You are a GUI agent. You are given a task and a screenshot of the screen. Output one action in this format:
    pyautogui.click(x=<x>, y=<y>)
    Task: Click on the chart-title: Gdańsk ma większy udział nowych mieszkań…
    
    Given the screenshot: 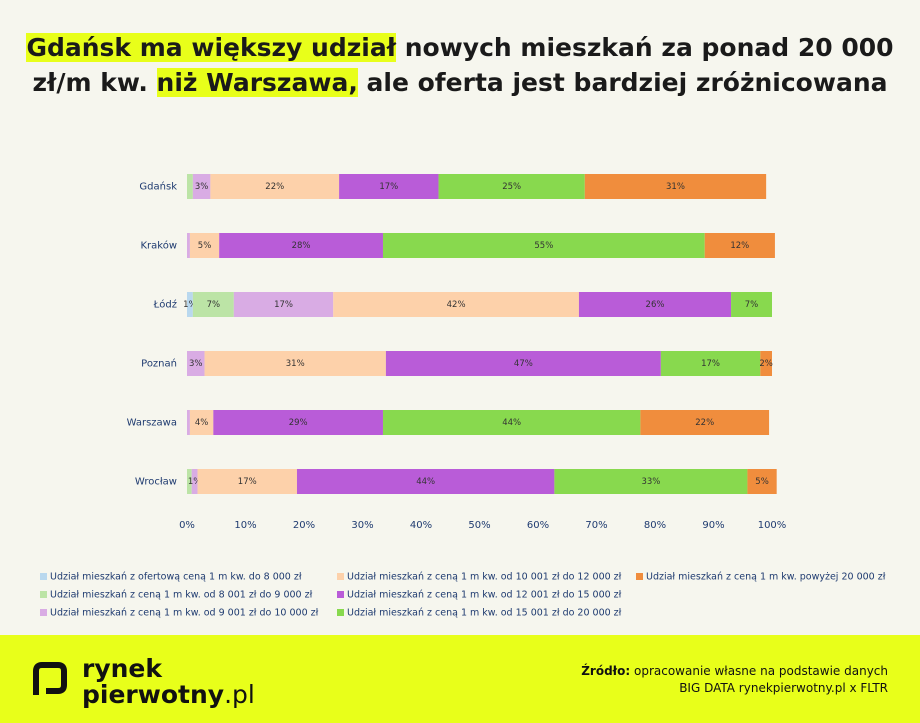 What is the action you would take?
    pyautogui.click(x=460, y=65)
    